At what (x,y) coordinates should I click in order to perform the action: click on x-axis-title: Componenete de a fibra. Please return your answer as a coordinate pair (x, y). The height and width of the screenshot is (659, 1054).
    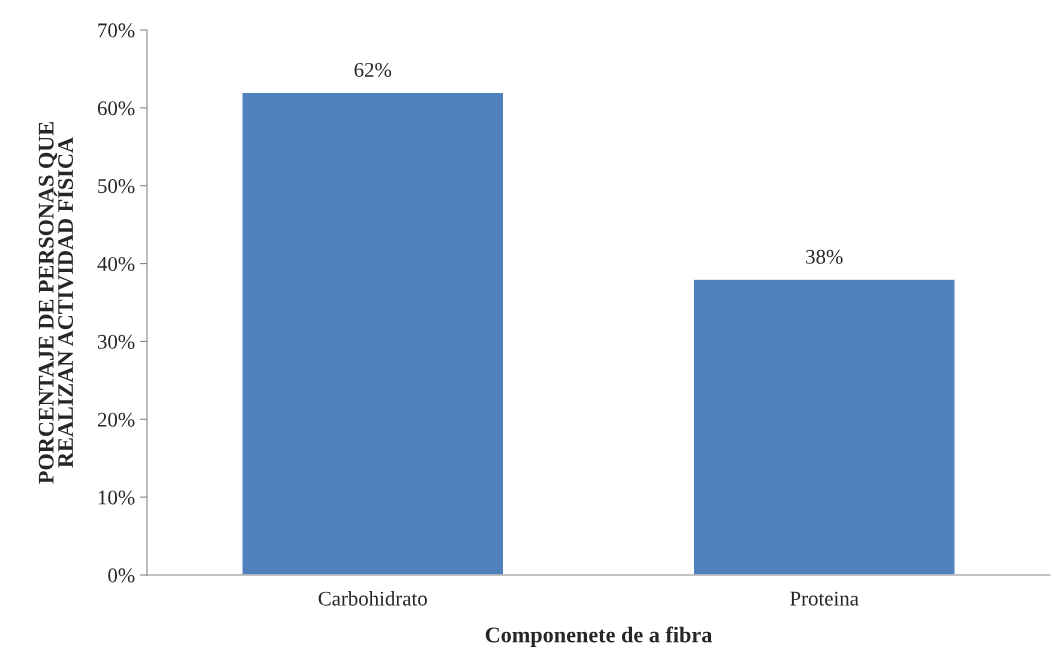
    Looking at the image, I should click on (599, 636).